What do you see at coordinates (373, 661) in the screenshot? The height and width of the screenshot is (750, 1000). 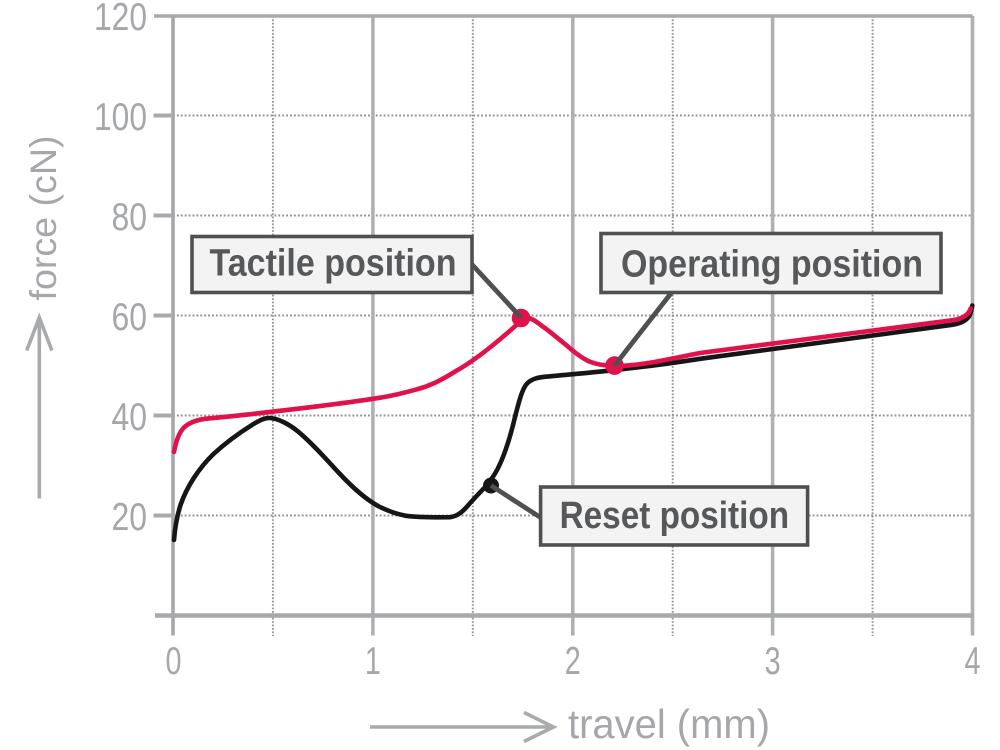 I see `svg-text: 1` at bounding box center [373, 661].